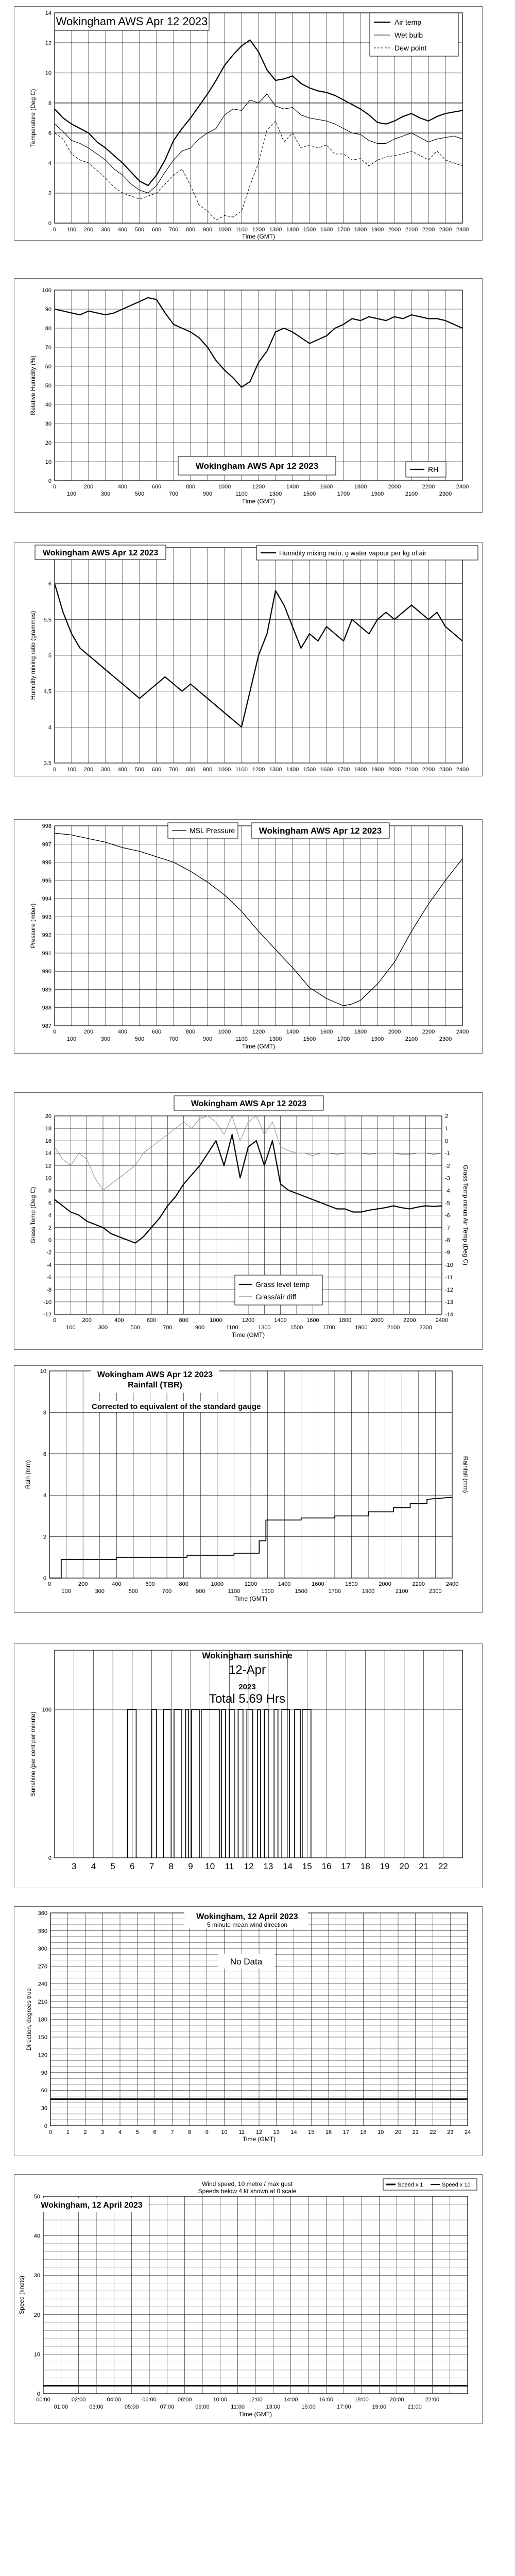 The height and width of the screenshot is (2576, 515). I want to click on x-tick-label: 500, so click(139, 494).